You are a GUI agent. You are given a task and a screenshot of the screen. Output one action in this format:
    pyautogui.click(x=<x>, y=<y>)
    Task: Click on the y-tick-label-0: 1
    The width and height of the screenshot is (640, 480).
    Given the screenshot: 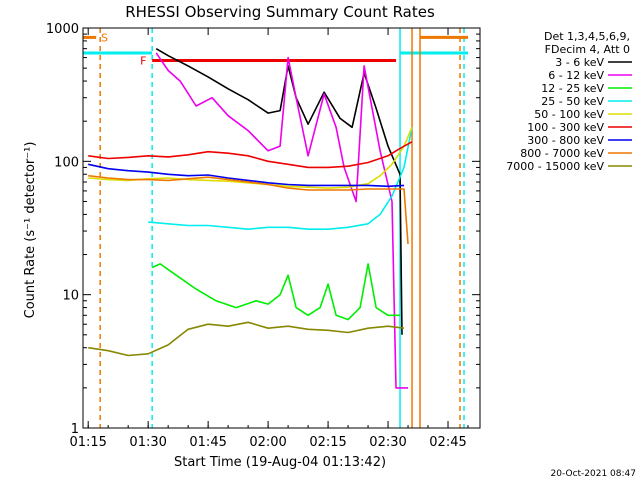 What is the action you would take?
    pyautogui.click(x=75, y=429)
    